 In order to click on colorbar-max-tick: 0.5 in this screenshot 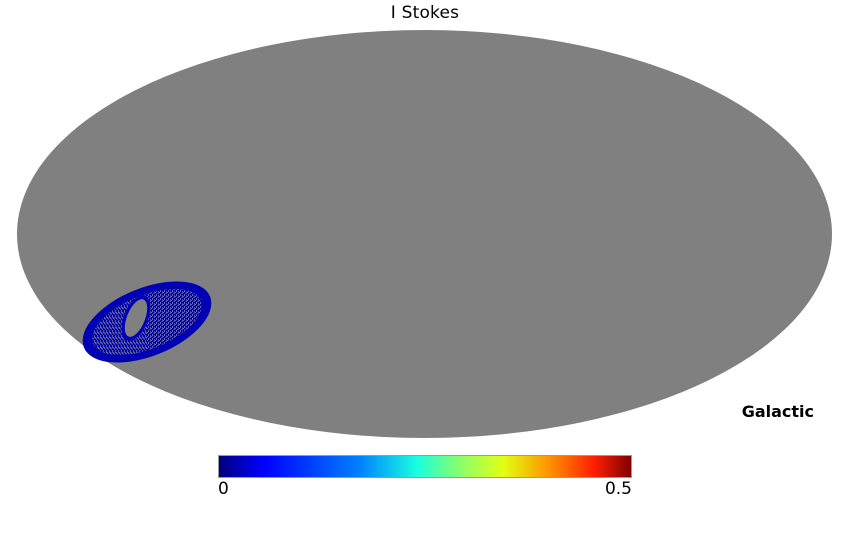, I will do `click(618, 489)`.